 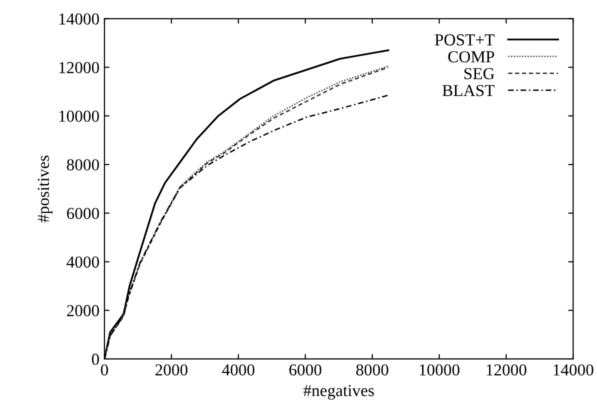 What do you see at coordinates (464, 40) in the screenshot?
I see `legend-label: POST+T` at bounding box center [464, 40].